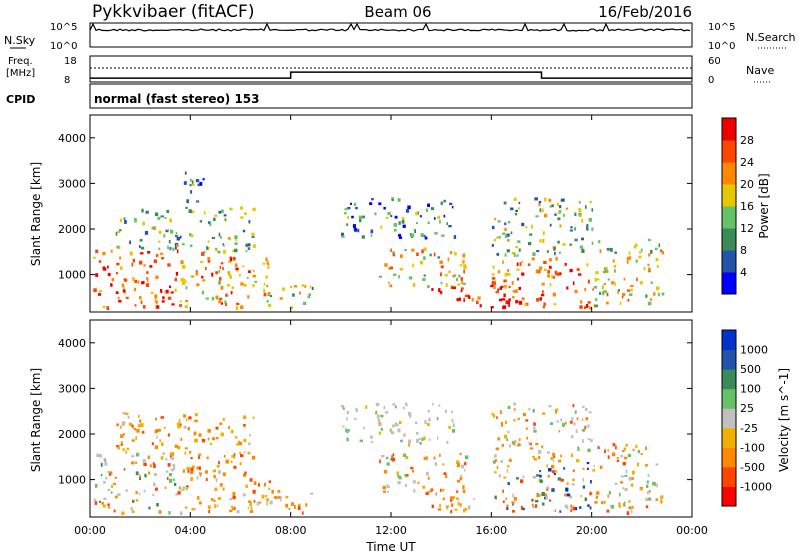 This screenshot has width=800, height=554. I want to click on colorbar-tick-label: 500, so click(750, 369).